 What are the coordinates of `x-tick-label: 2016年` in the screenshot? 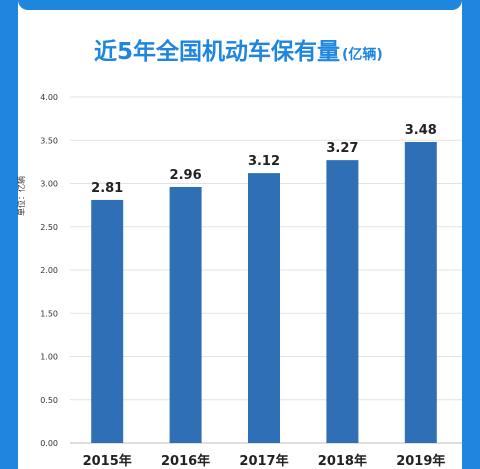 It's located at (185, 461).